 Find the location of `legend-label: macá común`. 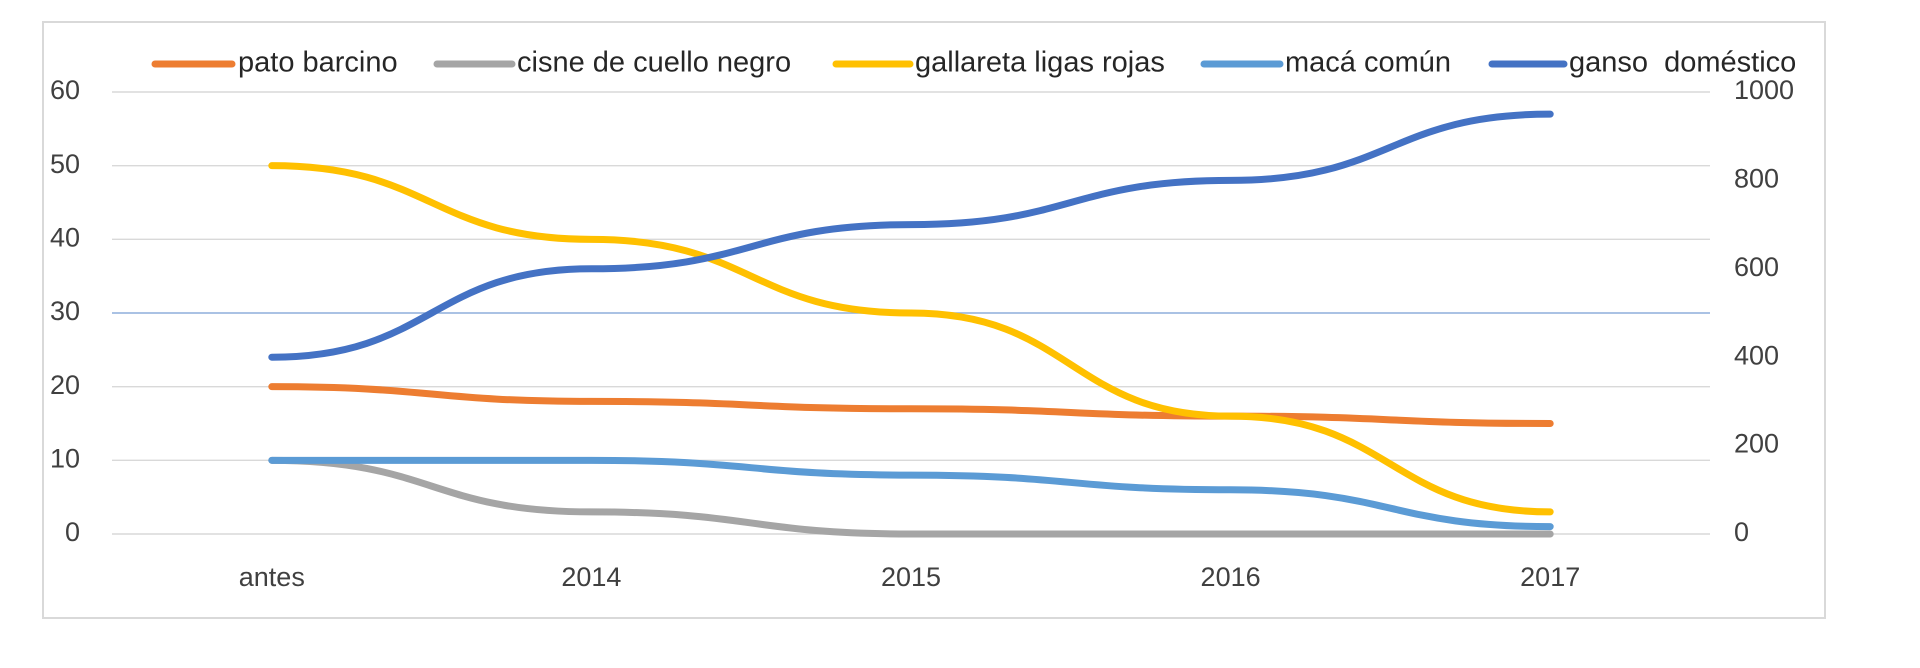

legend-label: macá común is located at coordinates (1368, 63).